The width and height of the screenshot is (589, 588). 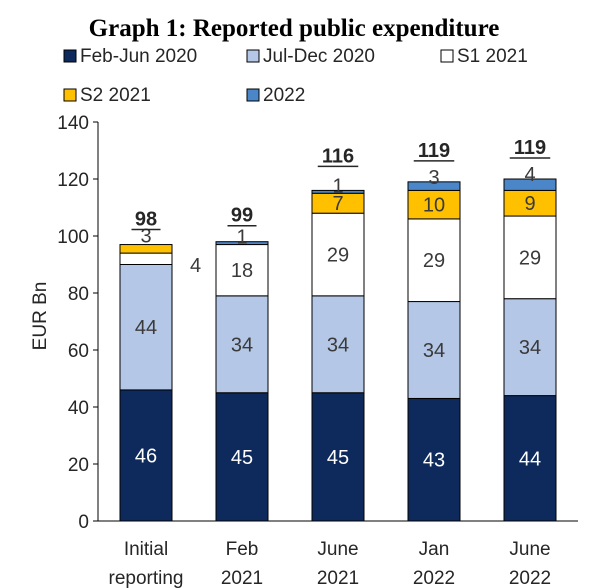 What do you see at coordinates (337, 204) in the screenshot?
I see `data-label: 7` at bounding box center [337, 204].